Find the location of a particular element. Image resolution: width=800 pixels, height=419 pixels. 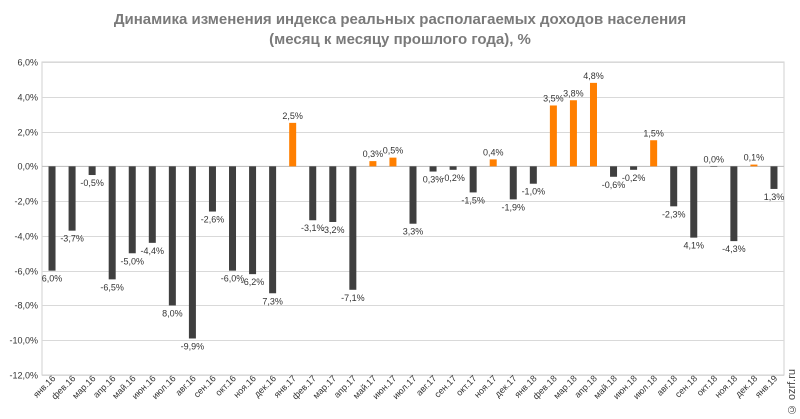

data-label: 7,3% is located at coordinates (272, 301).